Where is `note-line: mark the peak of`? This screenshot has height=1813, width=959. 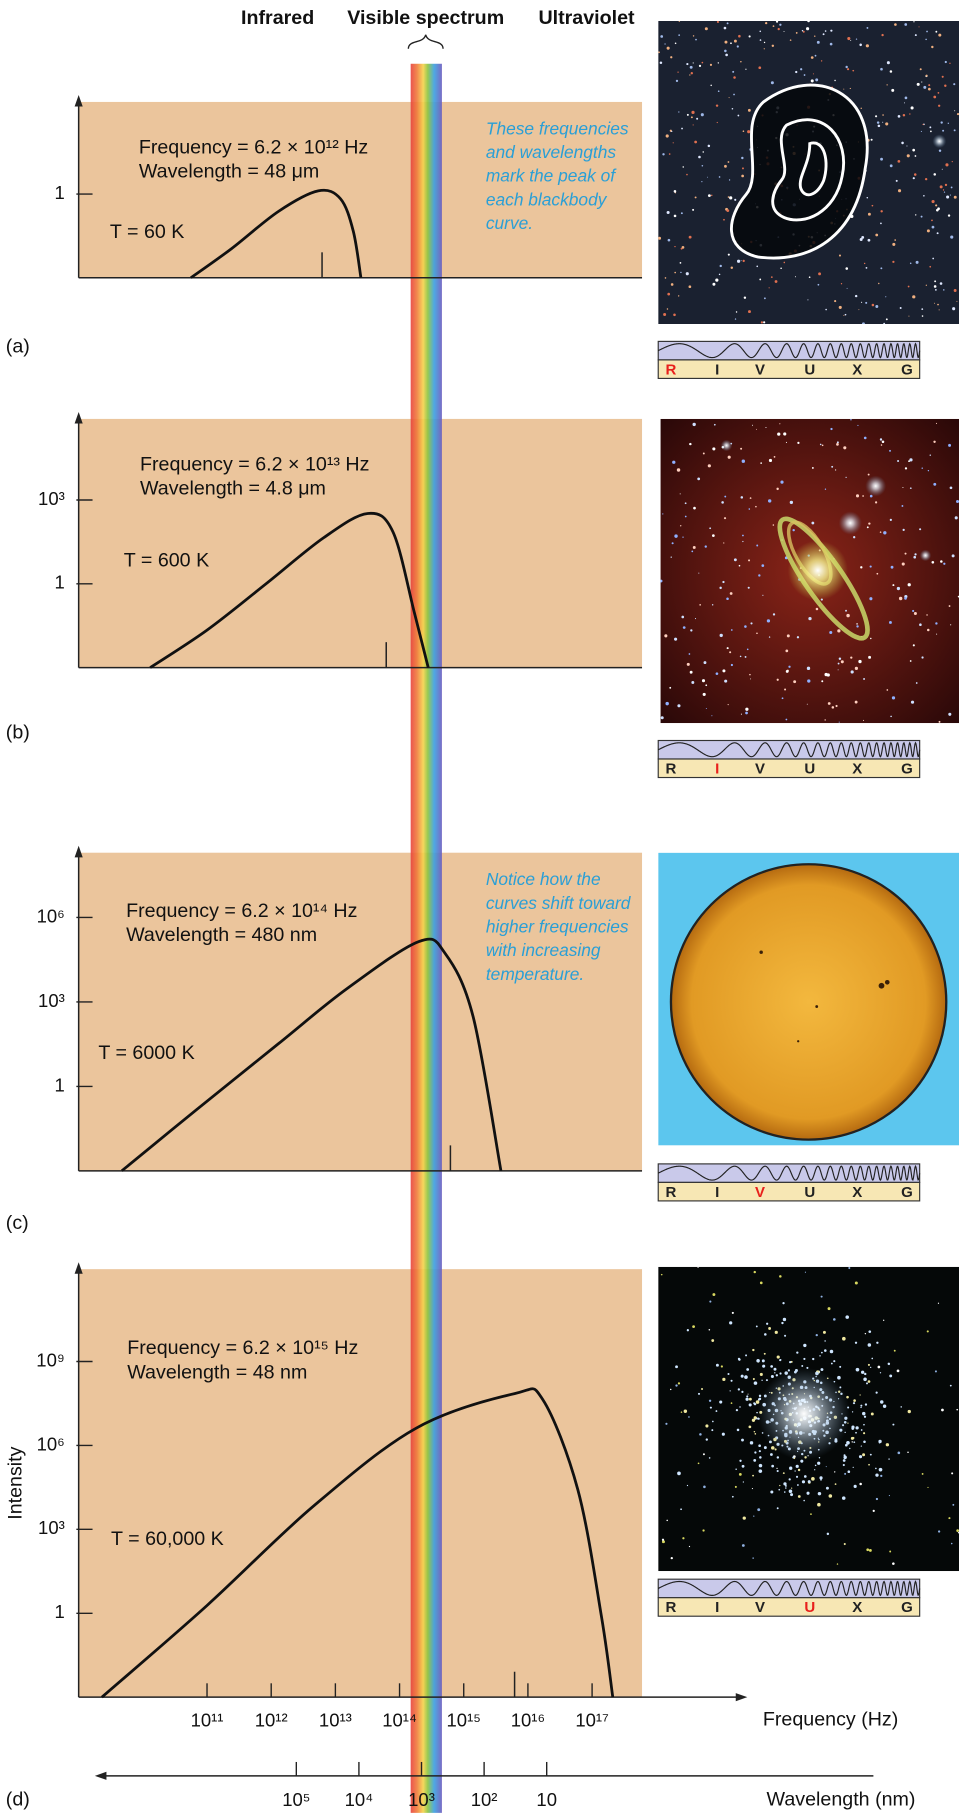
note-line: mark the peak of is located at coordinates (551, 176).